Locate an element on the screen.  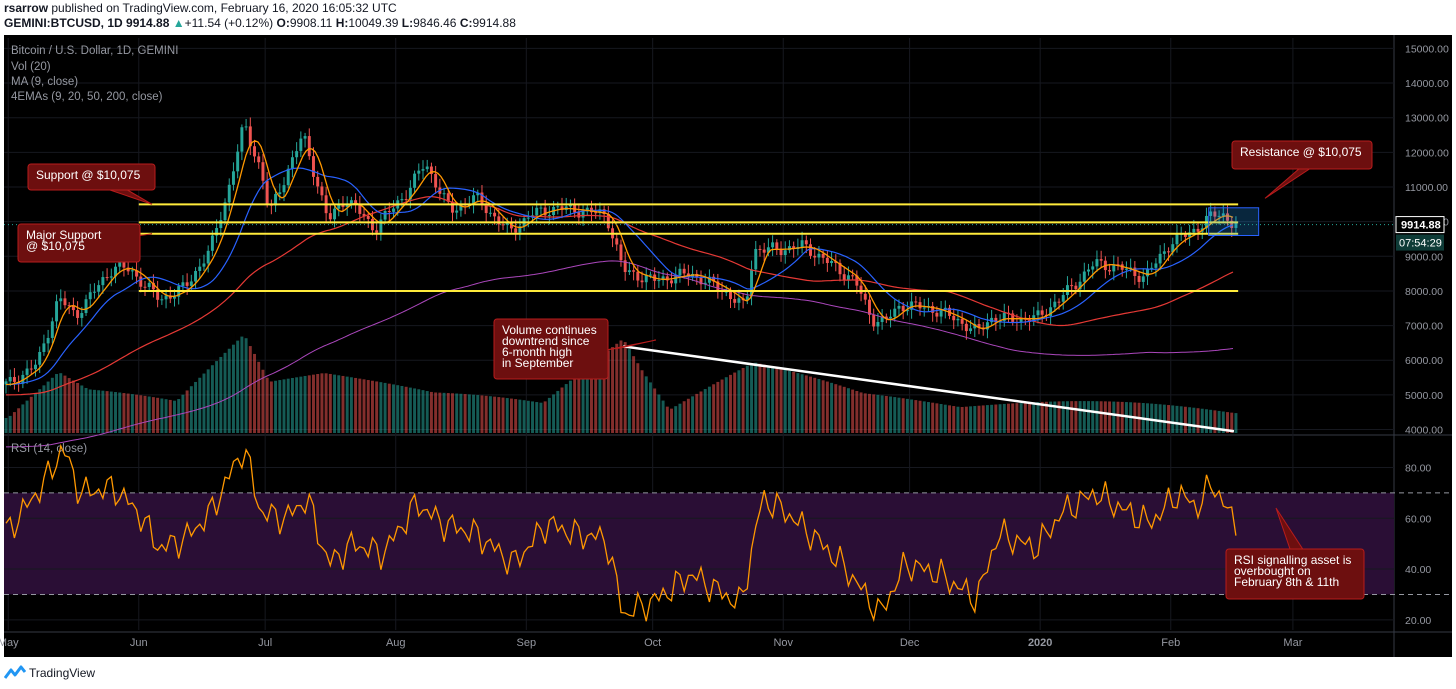
symbol-label: GEMINI:BTCUSD, 1D is located at coordinates (63, 23).